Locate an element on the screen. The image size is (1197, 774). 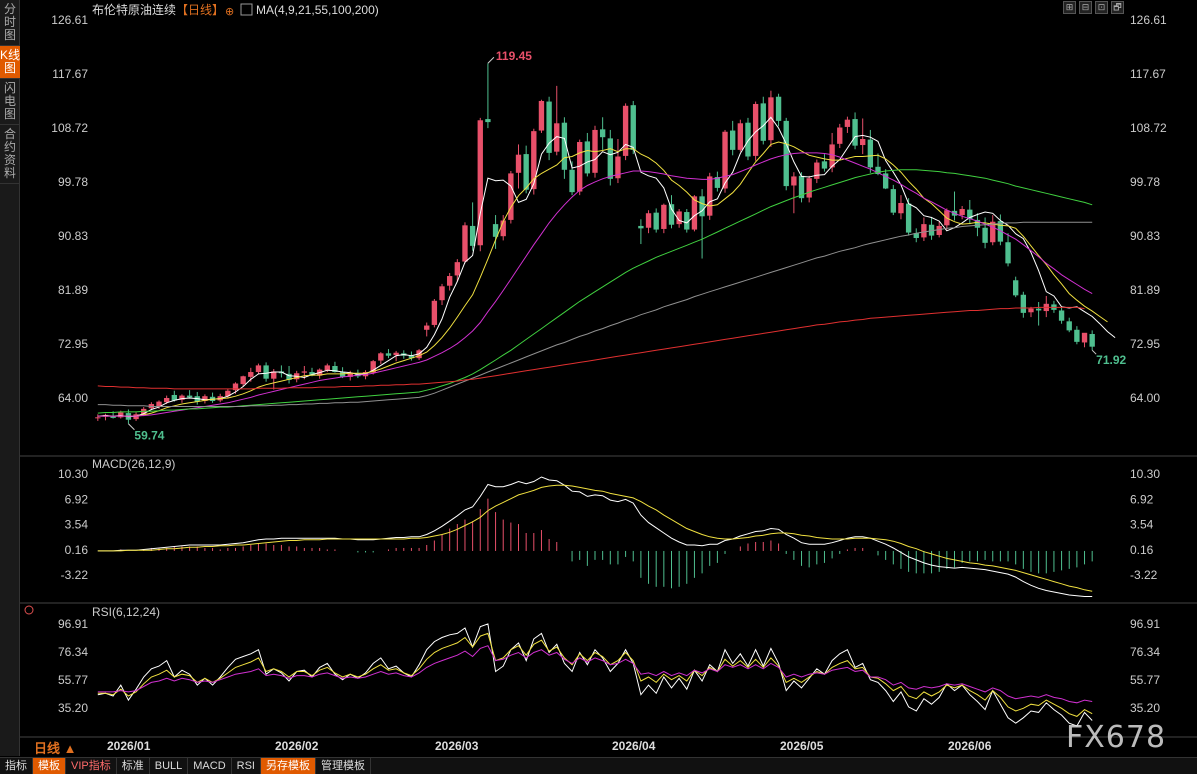
bottom-item-indicator: 指标 is located at coordinates (16, 765).